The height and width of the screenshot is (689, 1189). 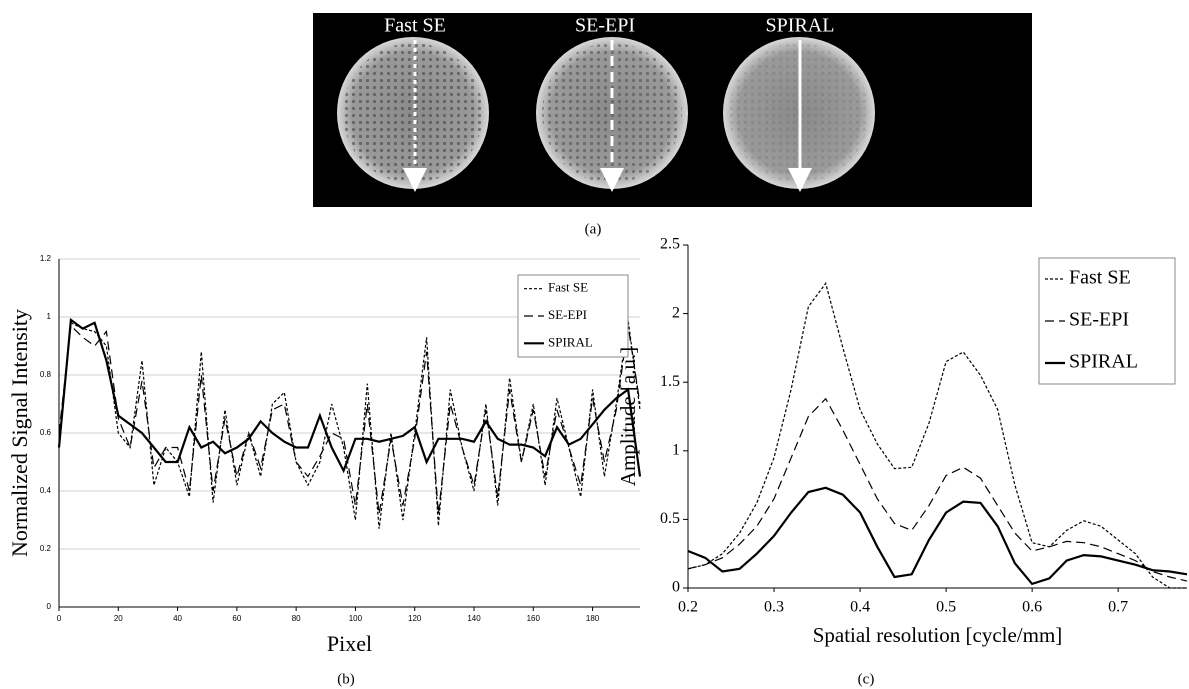 I want to click on x-tick-label: 0.6, so click(x=1032, y=607).